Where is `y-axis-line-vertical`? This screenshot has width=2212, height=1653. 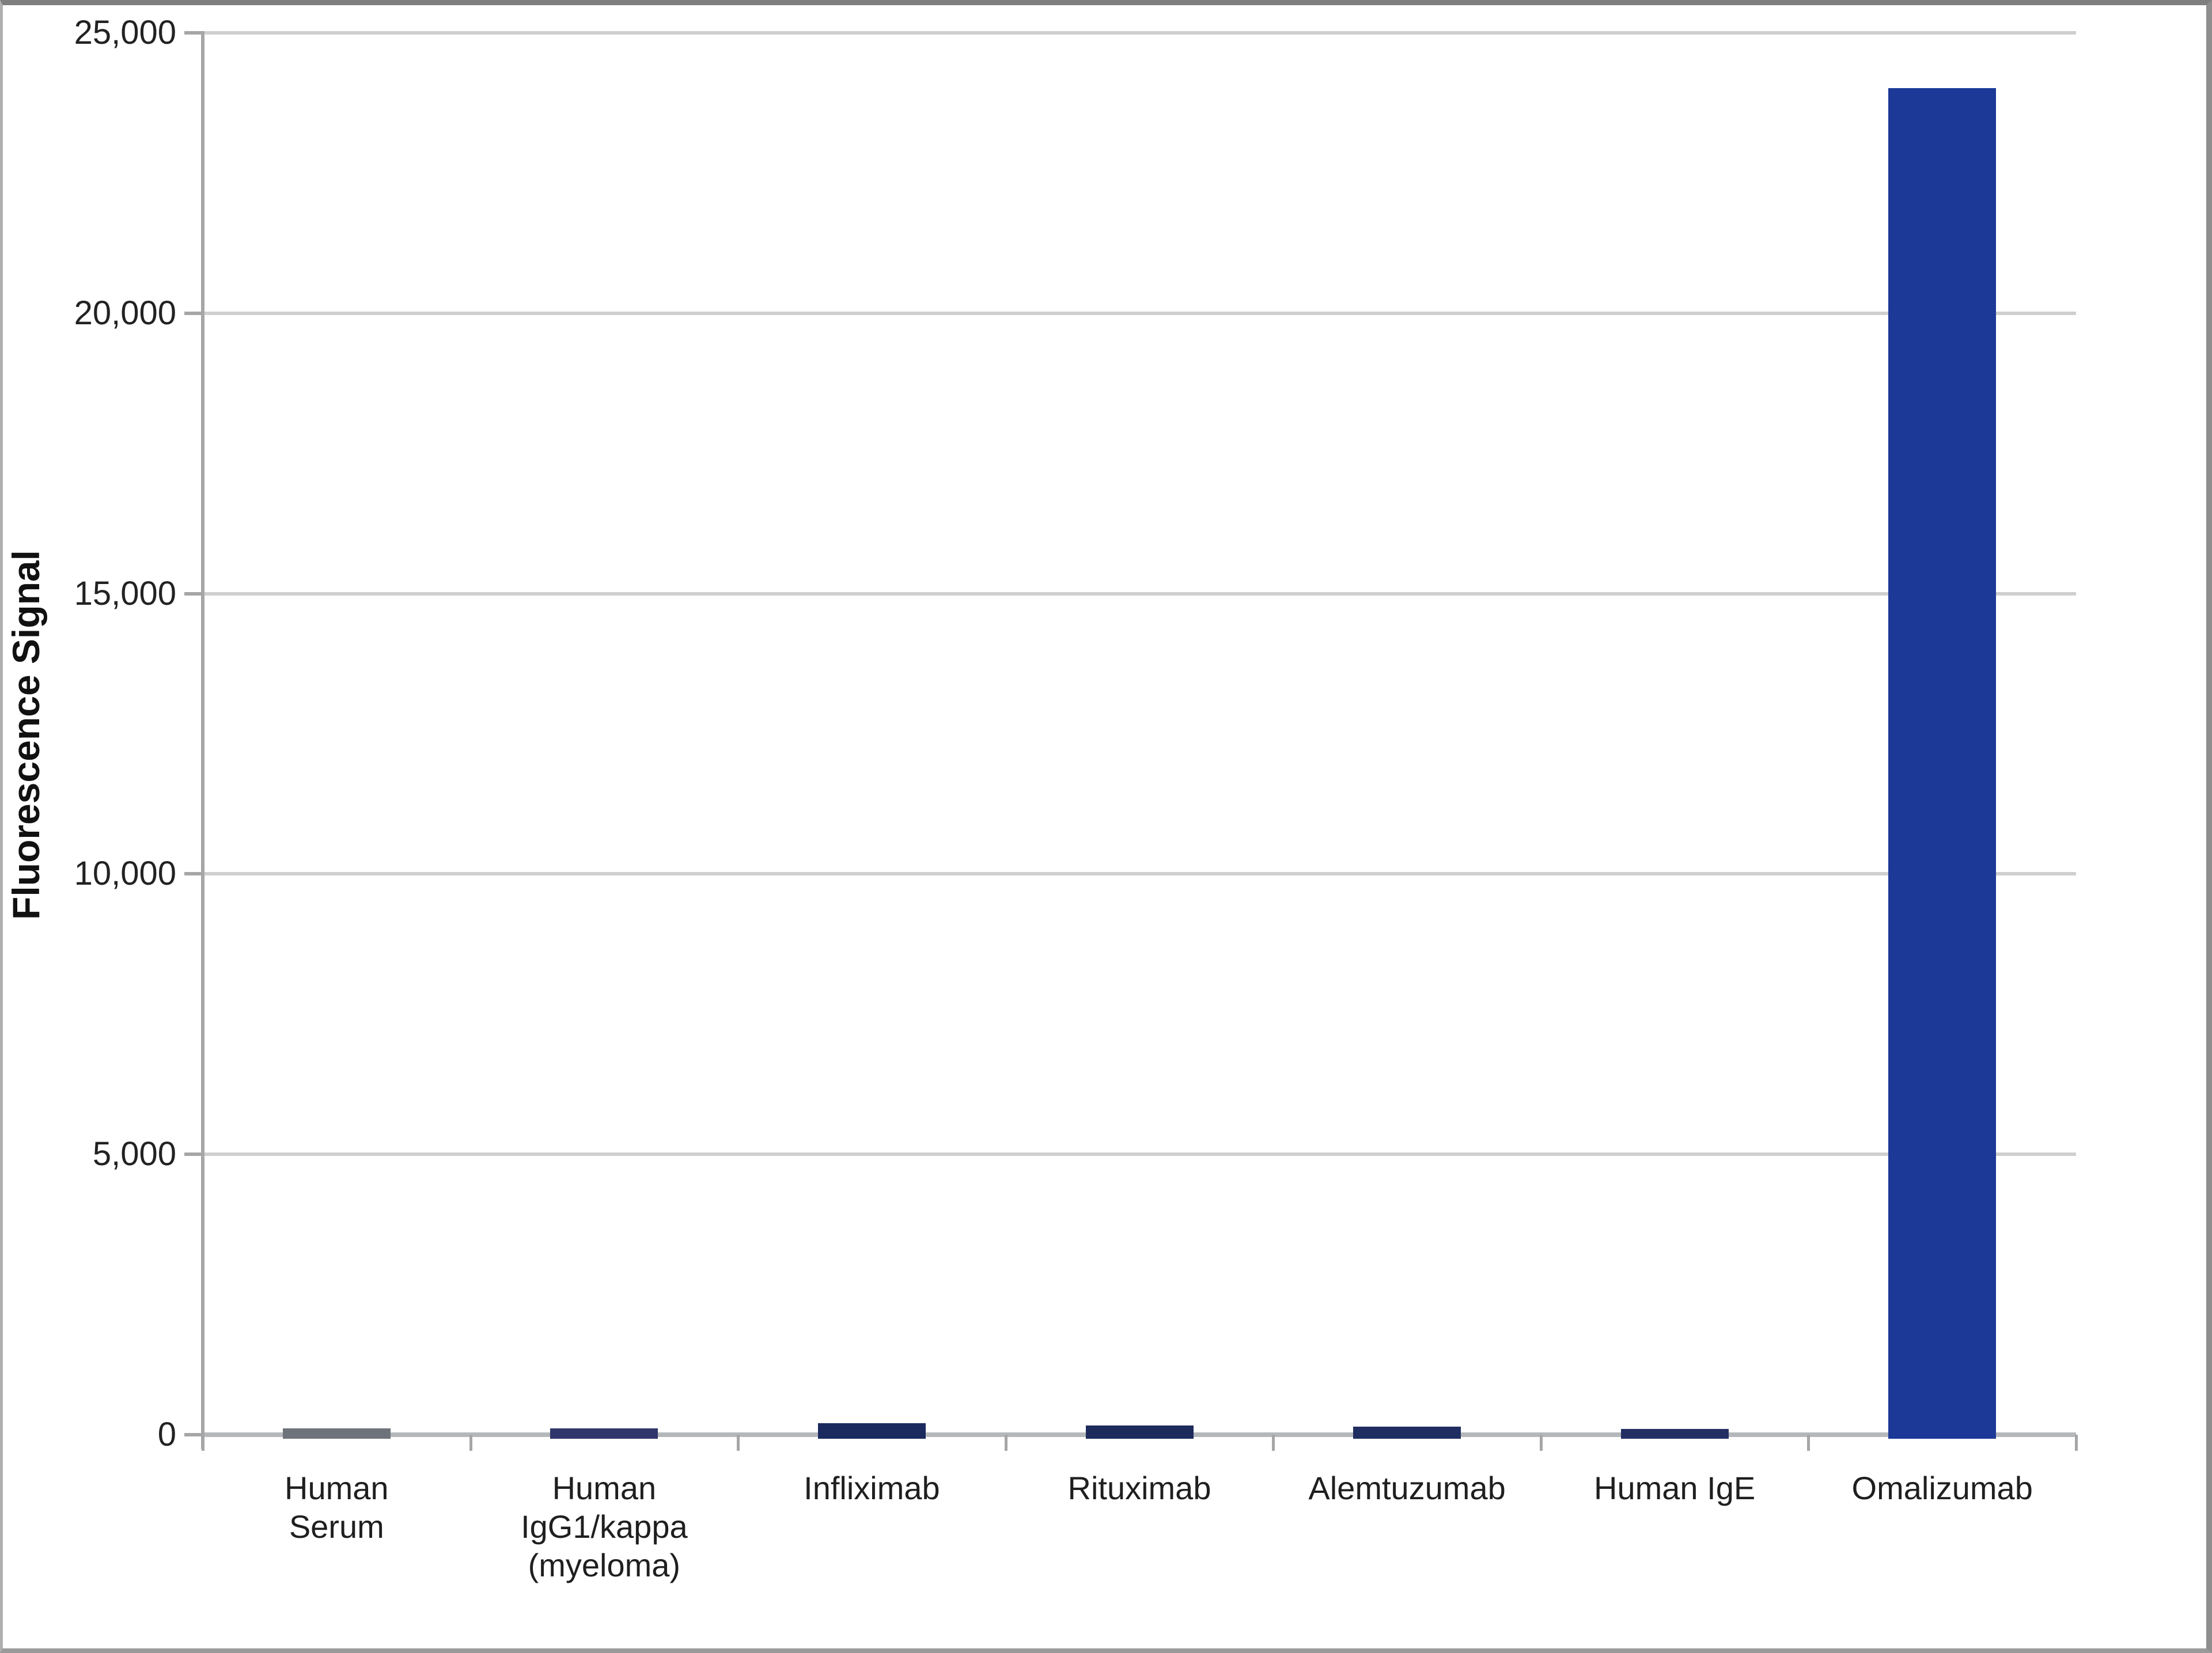 y-axis-line-vertical is located at coordinates (202, 740).